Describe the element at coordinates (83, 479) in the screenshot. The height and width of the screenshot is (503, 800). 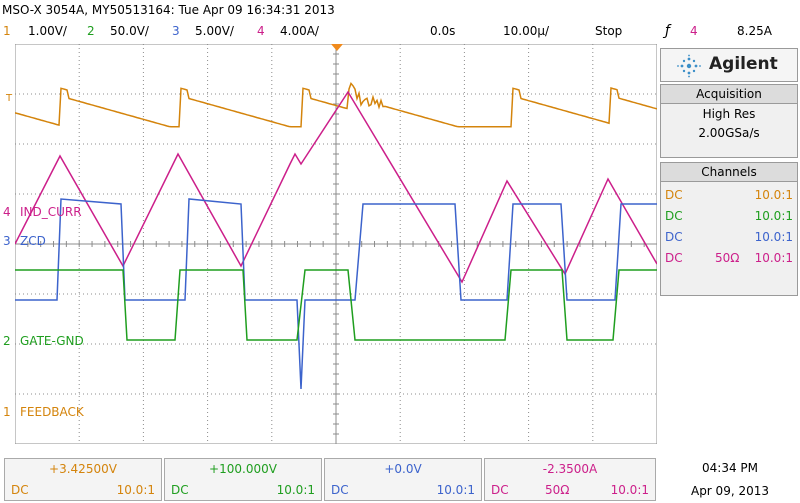
I see `ch1-offset-box: +3.42500V DC 10.0:1` at that location.